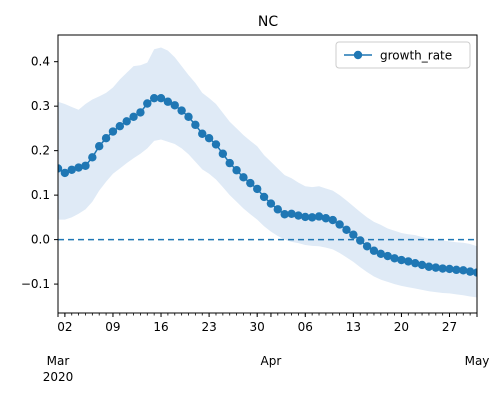 This screenshot has height=400, width=500. Describe the element at coordinates (208, 327) in the screenshot. I see `x-tick-label: 23` at that location.